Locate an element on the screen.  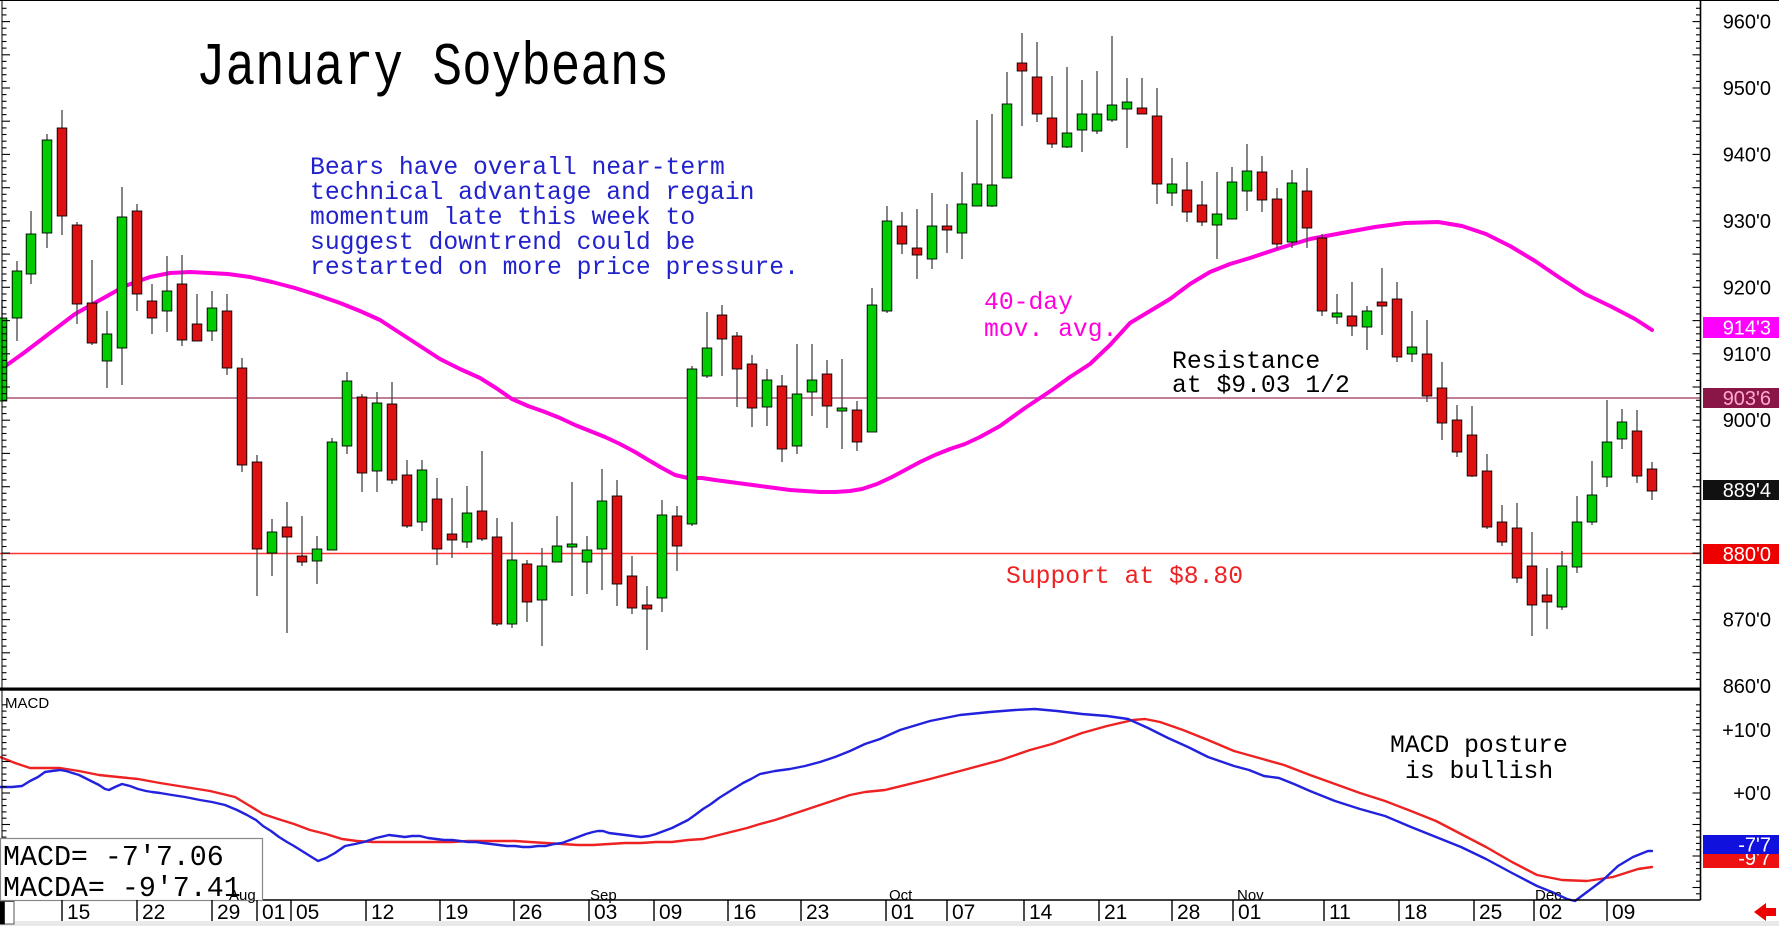
svg-text: 903'6 is located at coordinates (1747, 399).